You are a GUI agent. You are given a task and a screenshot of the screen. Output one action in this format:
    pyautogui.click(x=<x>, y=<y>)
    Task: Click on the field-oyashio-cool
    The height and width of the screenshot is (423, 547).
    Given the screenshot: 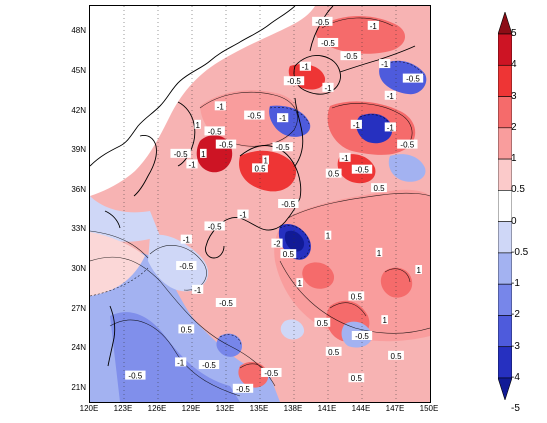 What is the action you would take?
    pyautogui.click(x=374, y=128)
    